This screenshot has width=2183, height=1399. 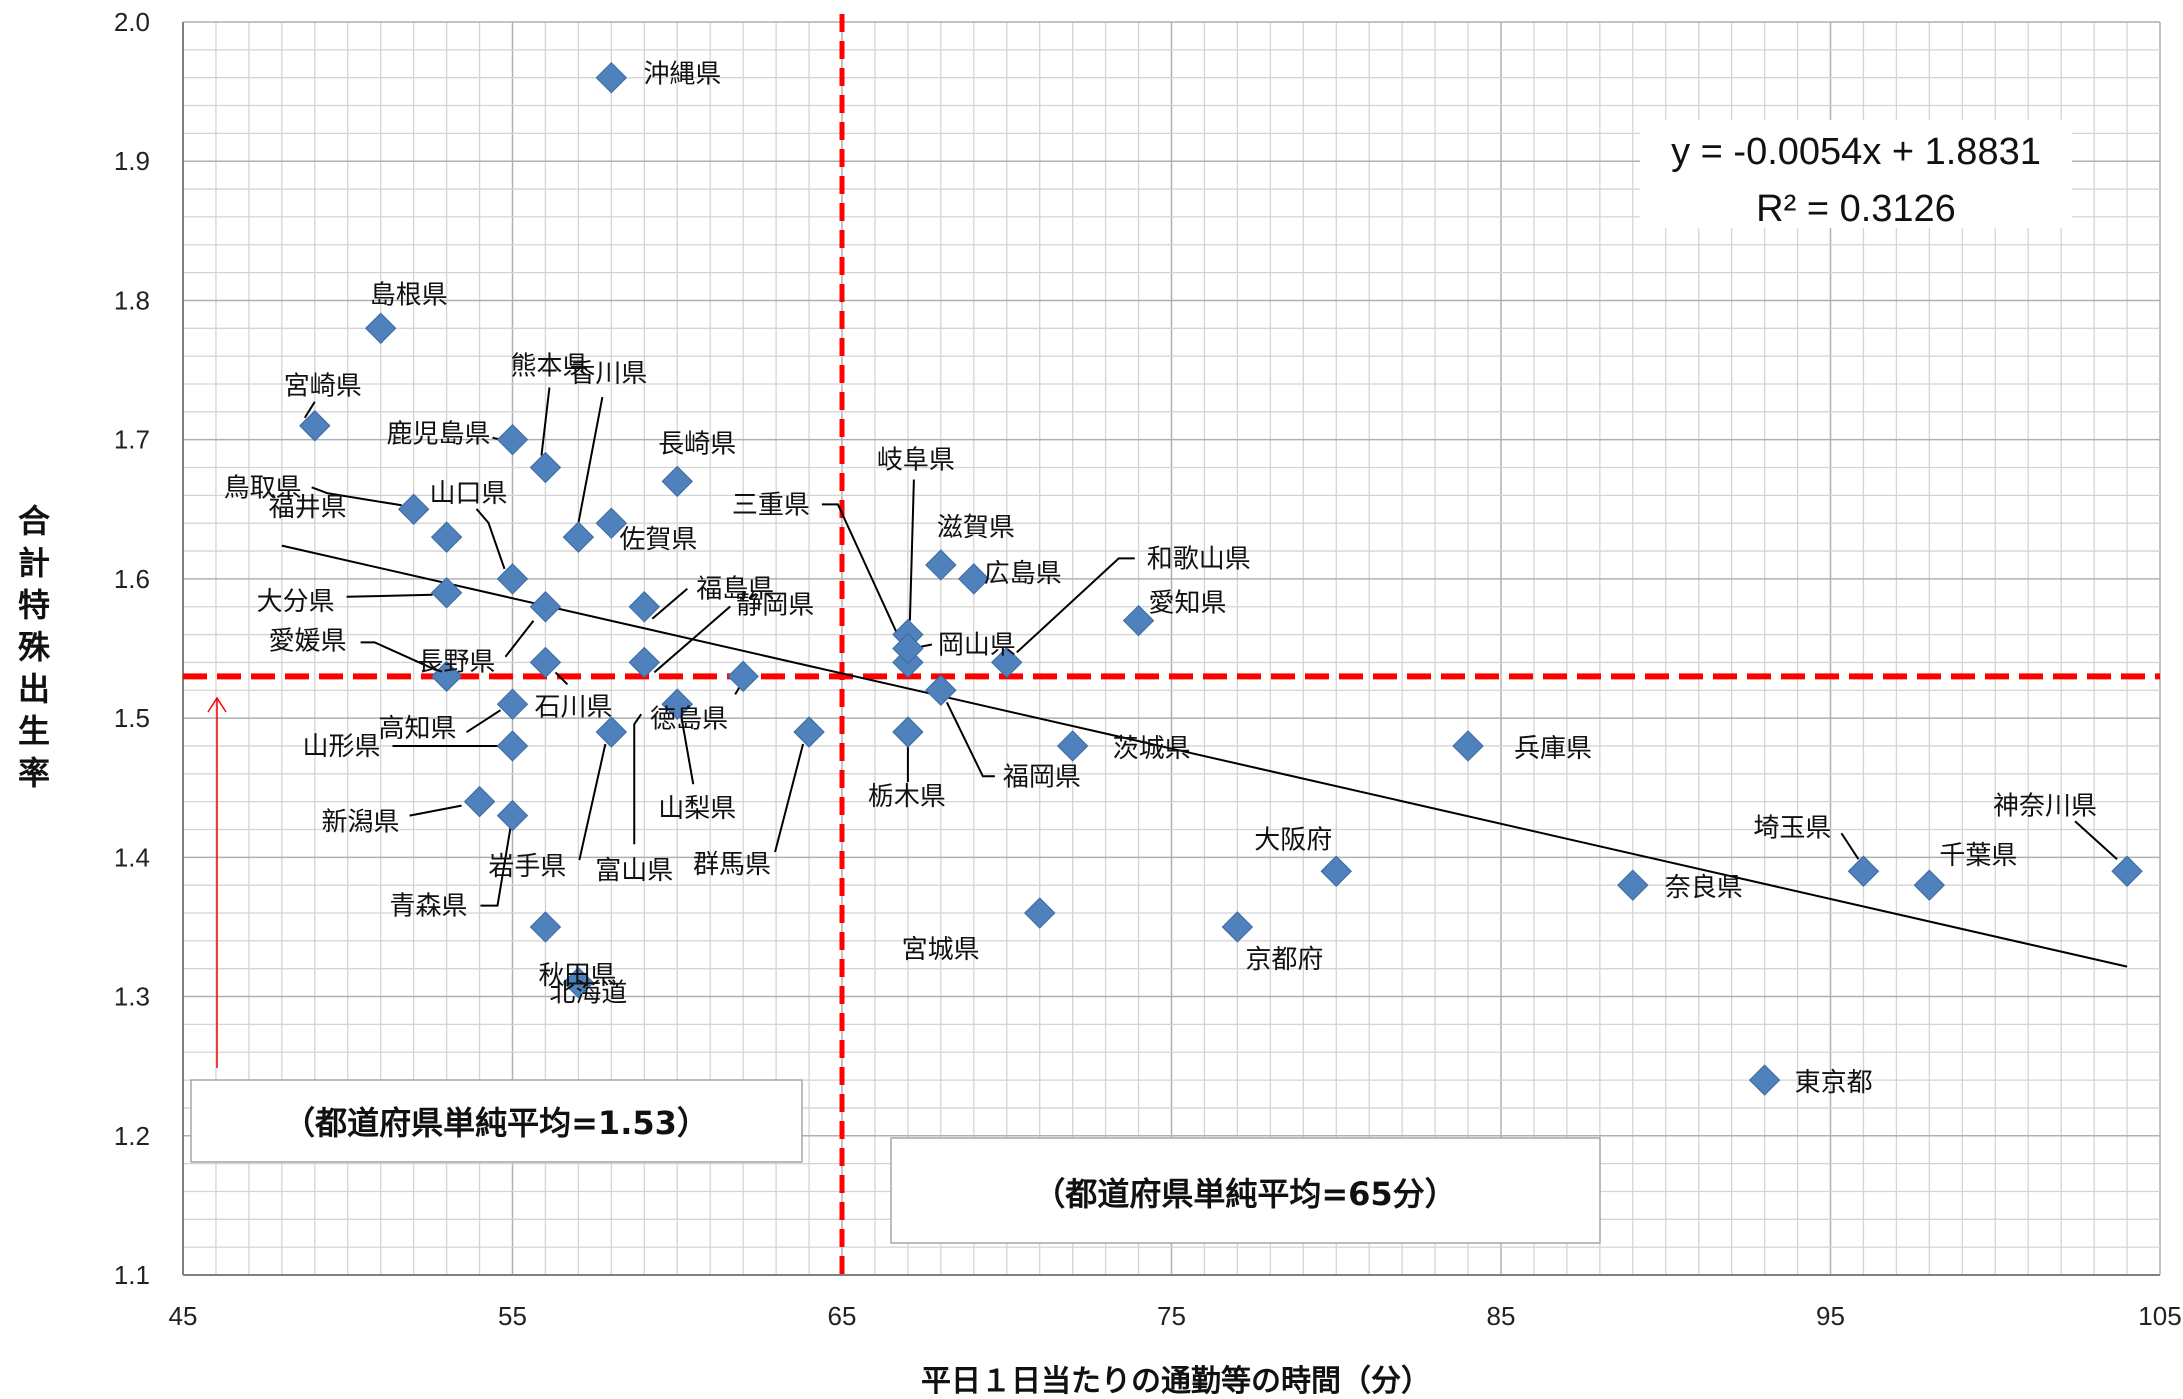 What do you see at coordinates (132, 997) in the screenshot?
I see `y-tick-label: 1.3` at bounding box center [132, 997].